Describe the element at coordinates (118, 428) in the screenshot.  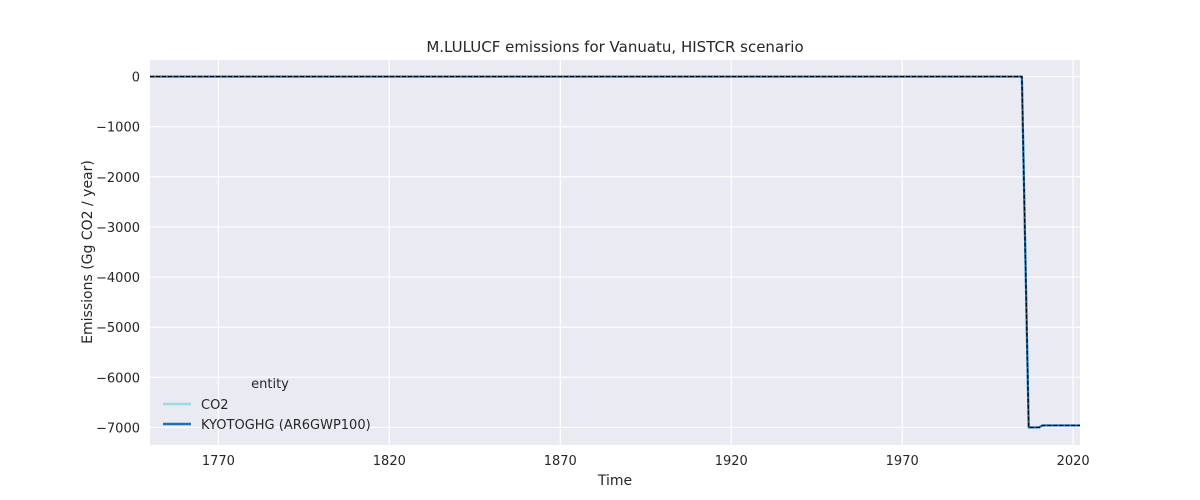
I see `y-tick-label: −7000` at that location.